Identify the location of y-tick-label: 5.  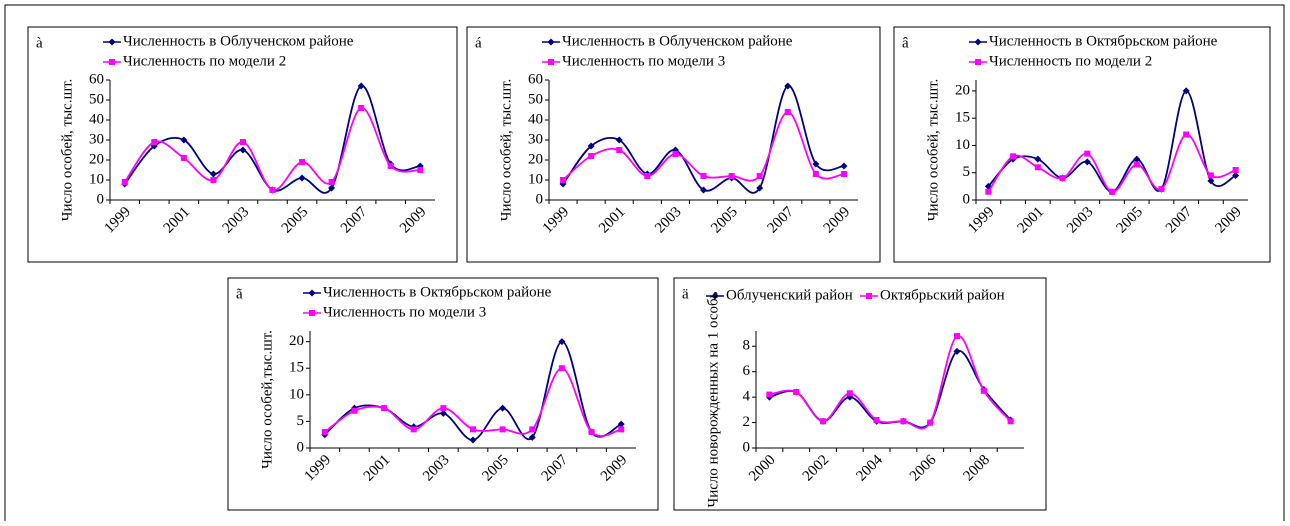
(301, 421).